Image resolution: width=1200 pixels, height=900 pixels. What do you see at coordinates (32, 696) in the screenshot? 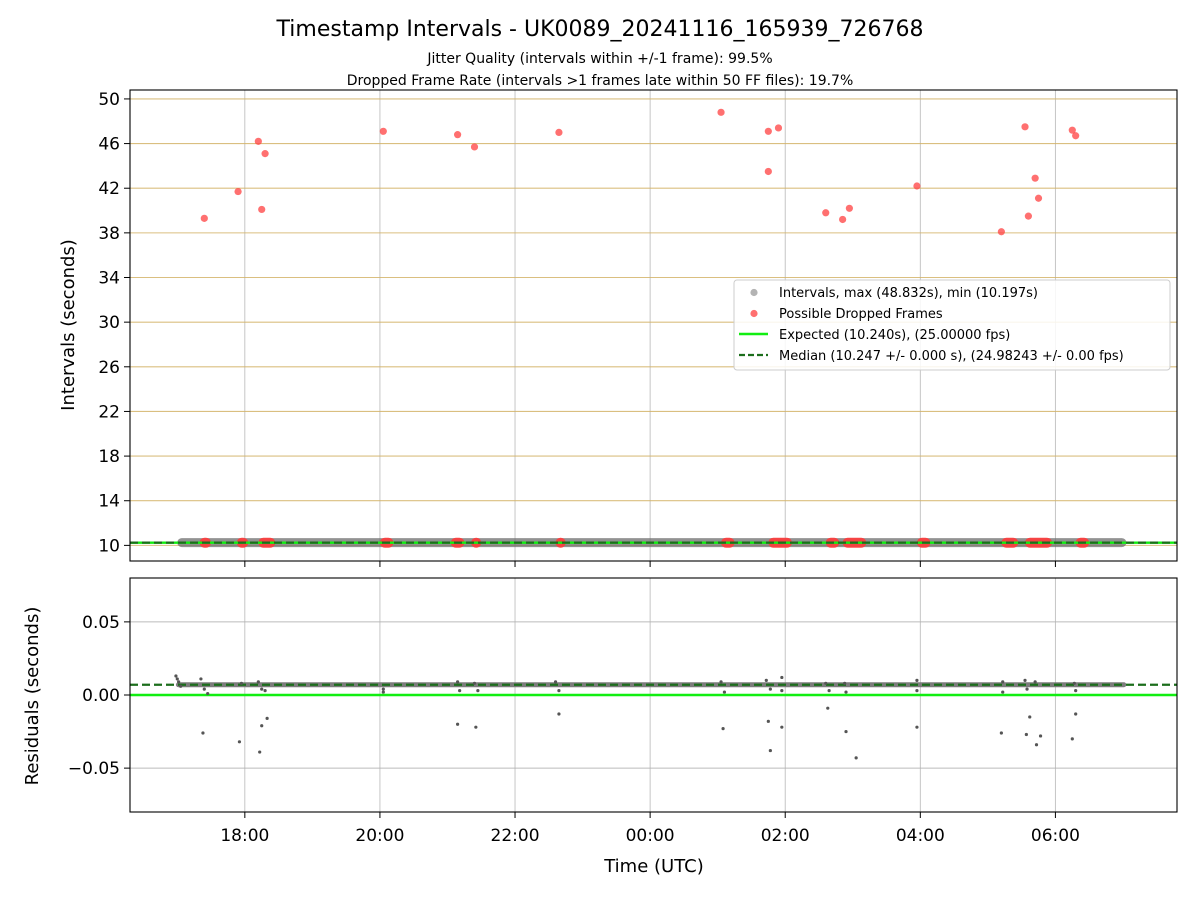
I see `bottom-y-axis-label: Residuals (seconds)` at bounding box center [32, 696].